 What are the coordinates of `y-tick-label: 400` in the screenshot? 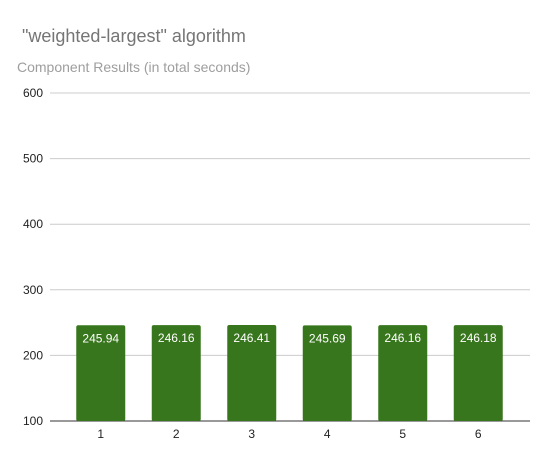 It's located at (33, 224).